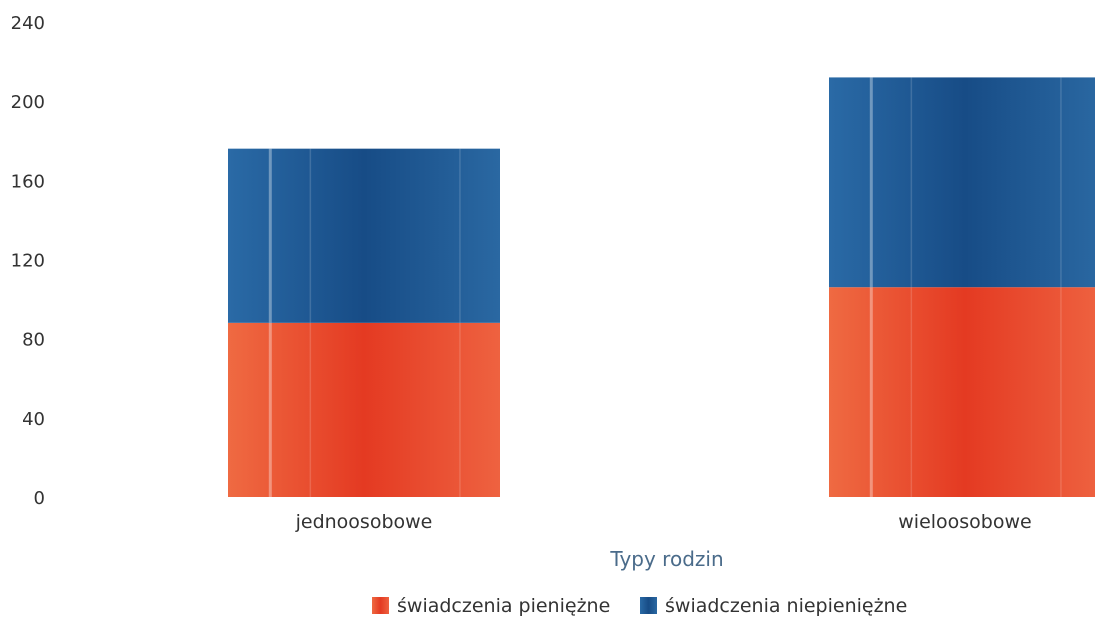 This screenshot has width=1095, height=620. What do you see at coordinates (962, 182) in the screenshot?
I see `bar-niepieniezne-wieloosobowe` at bounding box center [962, 182].